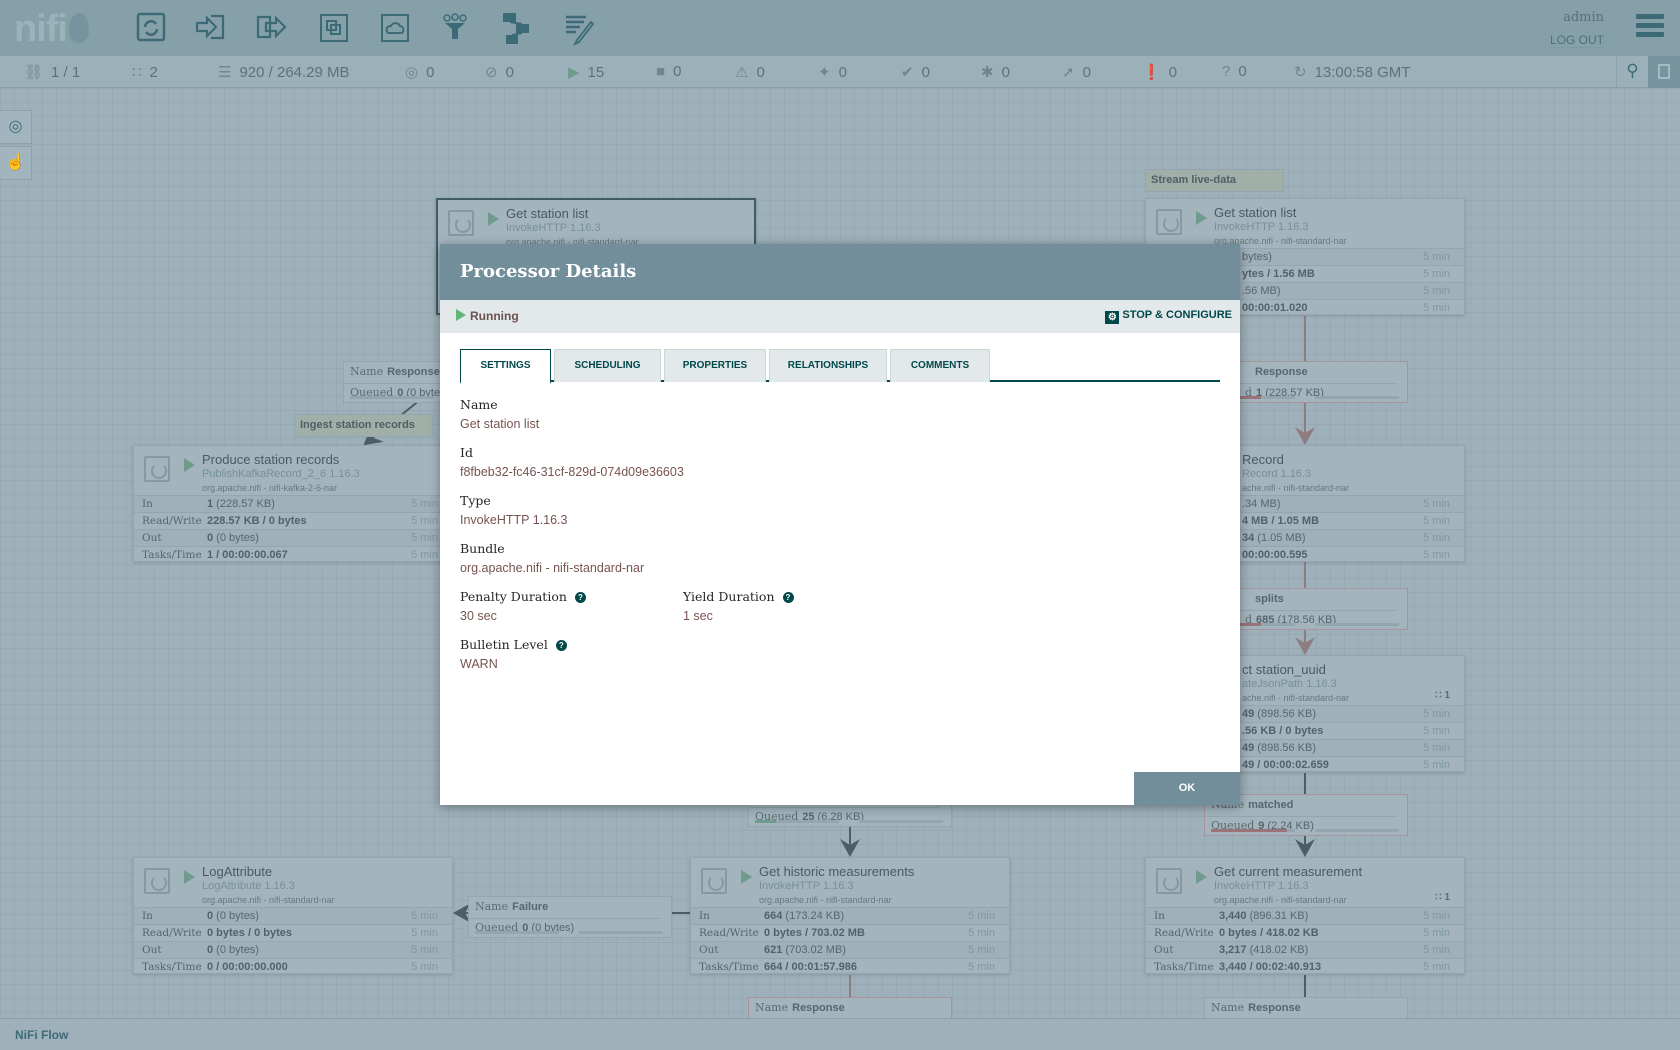 Image resolution: width=1680 pixels, height=1050 pixels. I want to click on logout-link: LOG OUT, so click(1576, 40).